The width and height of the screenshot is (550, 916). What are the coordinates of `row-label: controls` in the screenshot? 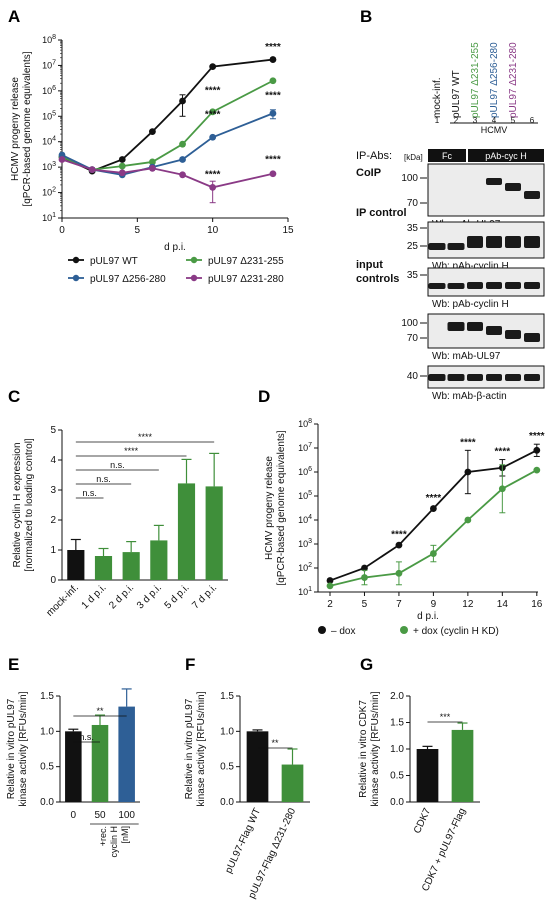 It's located at (377, 279).